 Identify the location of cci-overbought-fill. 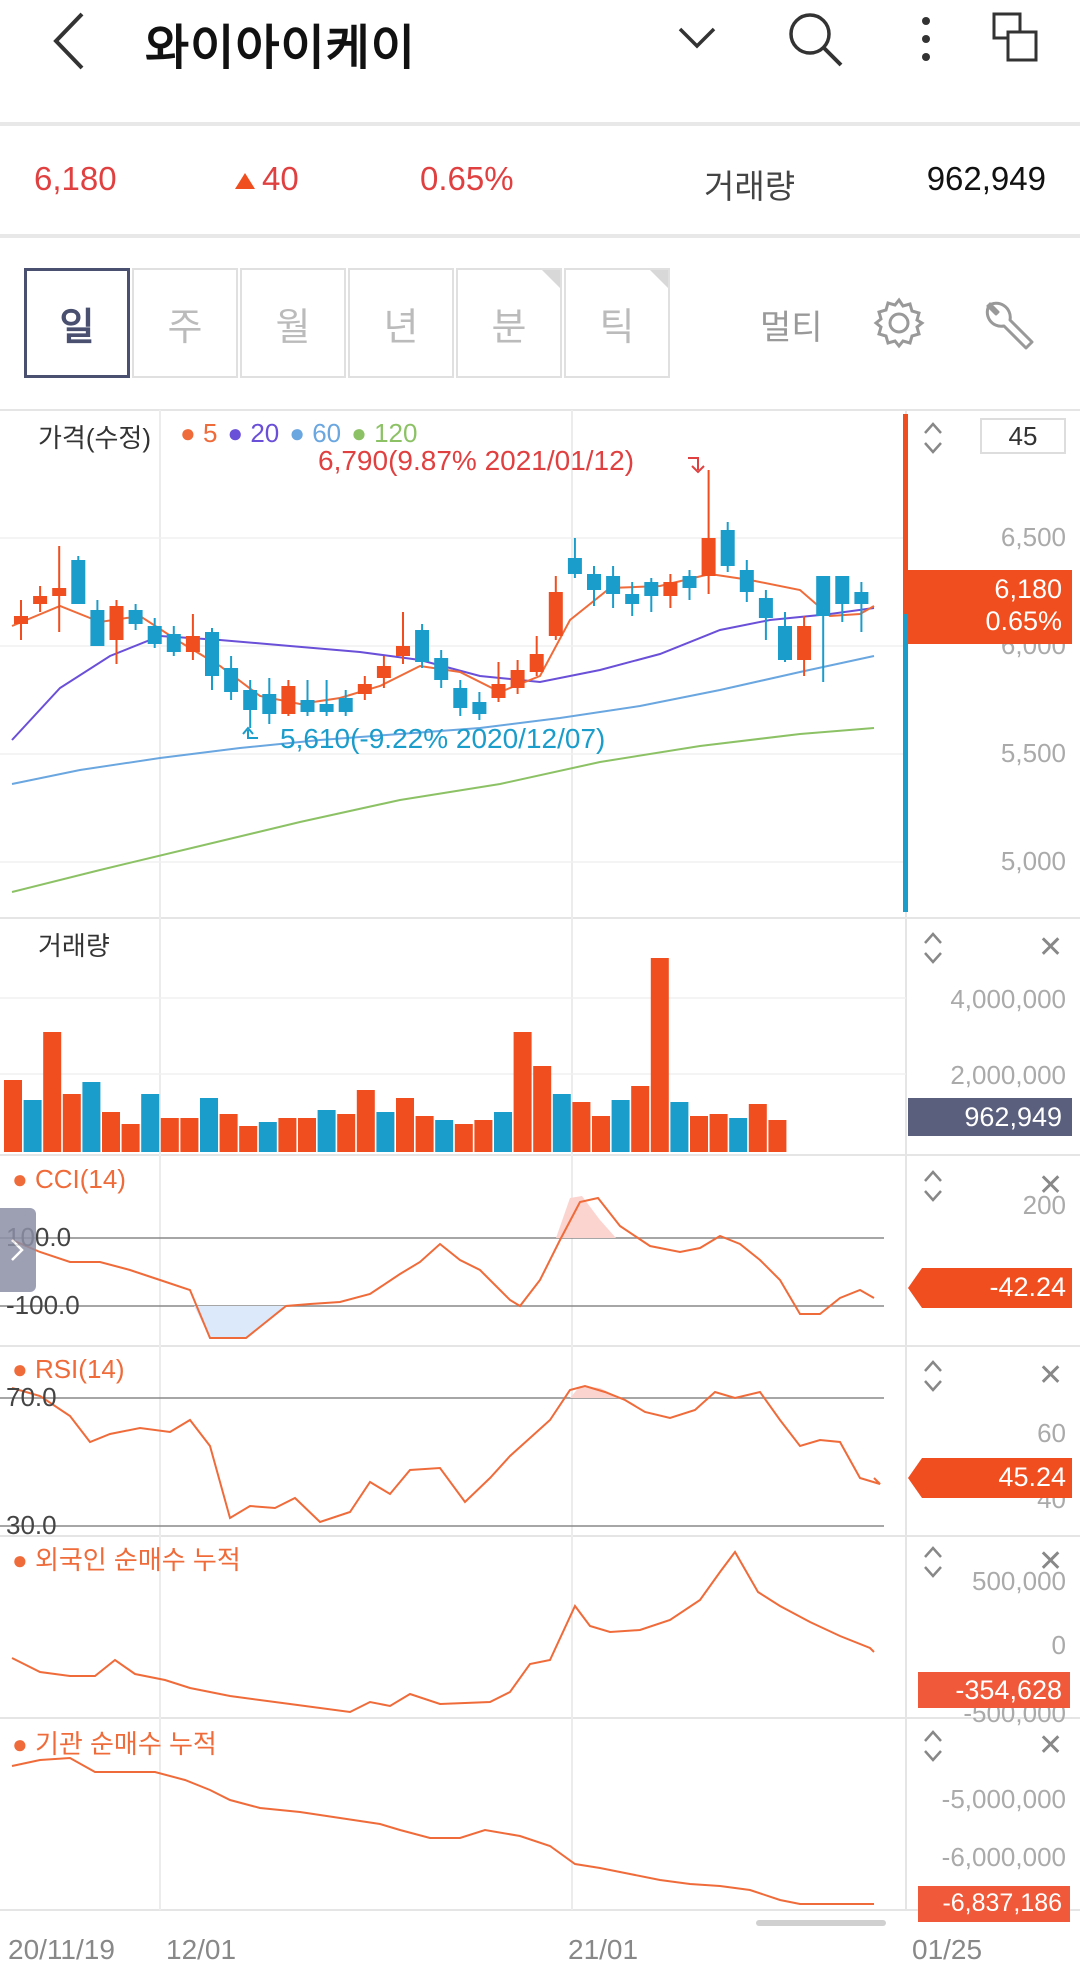
(586, 1217).